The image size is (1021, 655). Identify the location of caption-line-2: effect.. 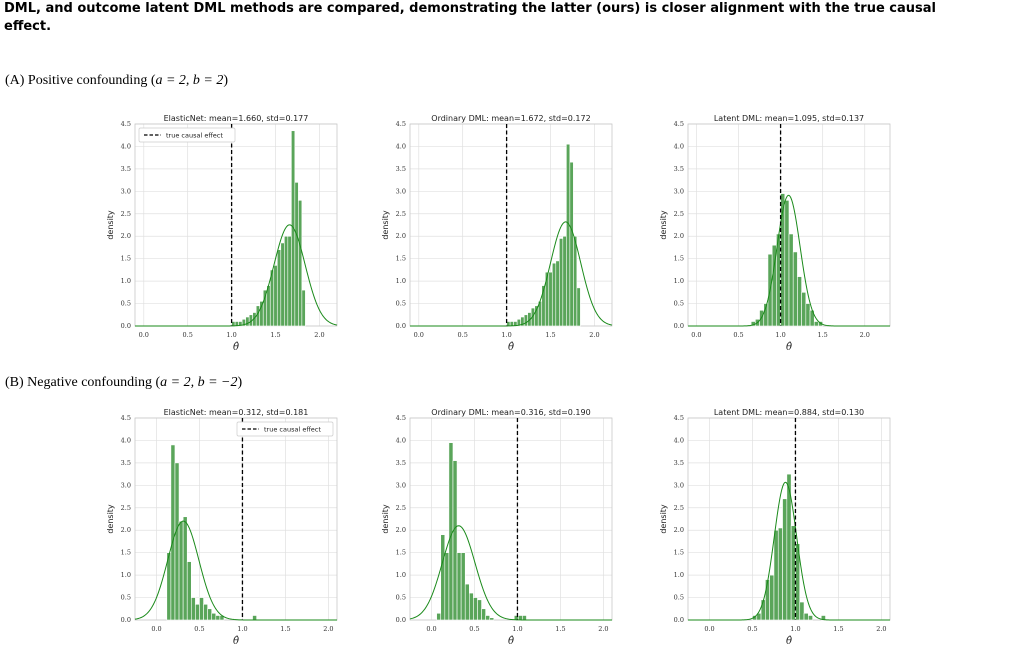
(28, 26).